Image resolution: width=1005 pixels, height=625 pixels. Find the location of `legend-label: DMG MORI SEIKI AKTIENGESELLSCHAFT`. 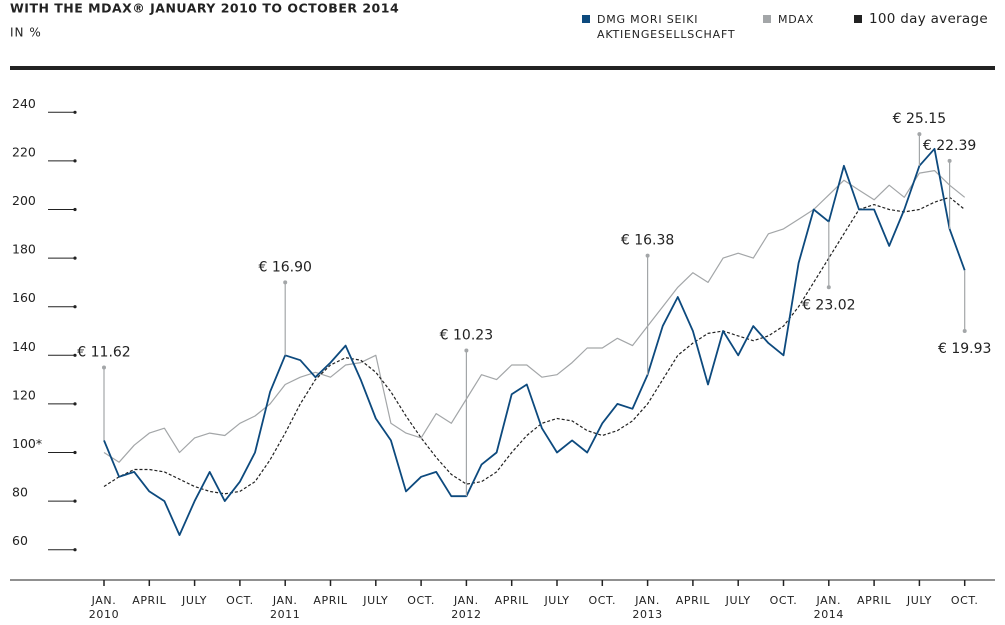

legend-label: DMG MORI SEIKI AKTIENGESELLSCHAFT is located at coordinates (666, 27).